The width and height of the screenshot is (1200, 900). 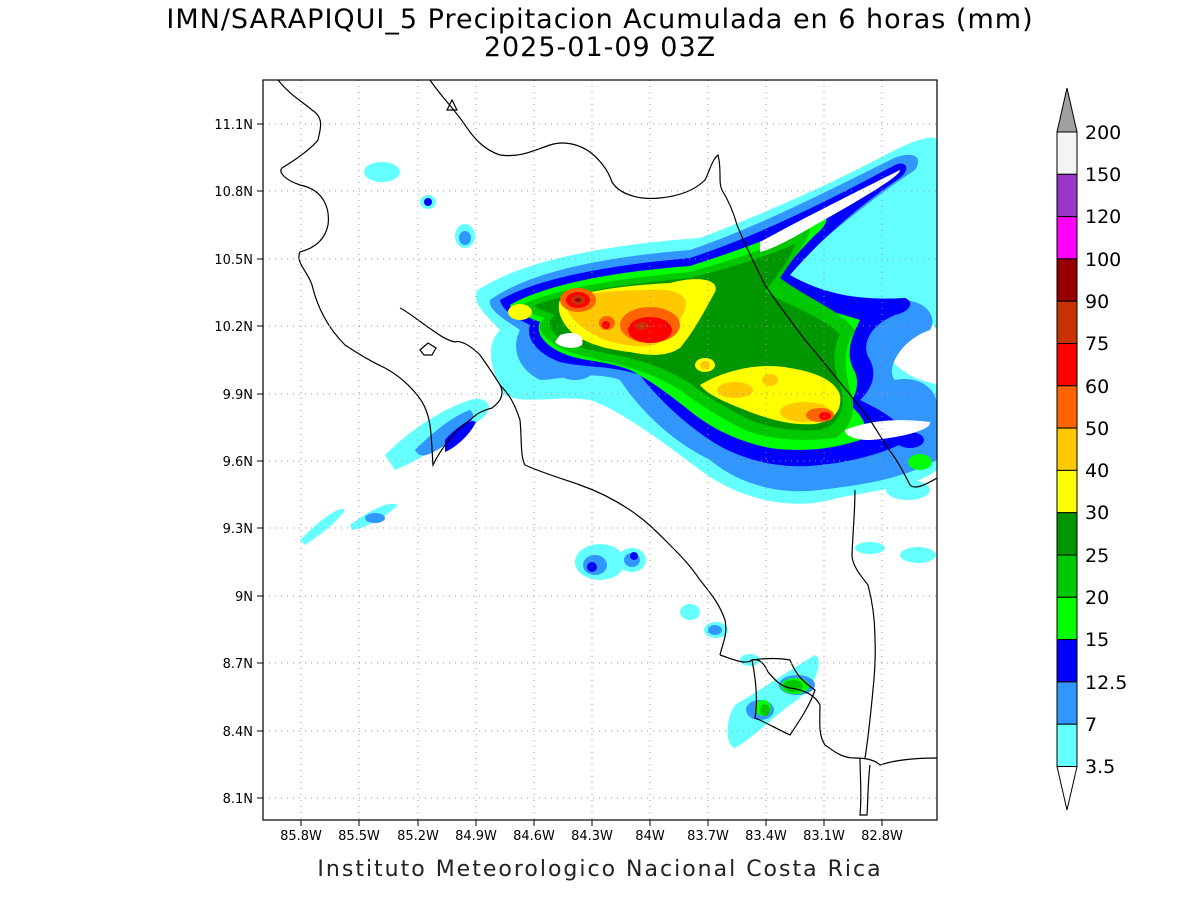 I want to click on colorbar-label: 15, so click(x=1097, y=640).